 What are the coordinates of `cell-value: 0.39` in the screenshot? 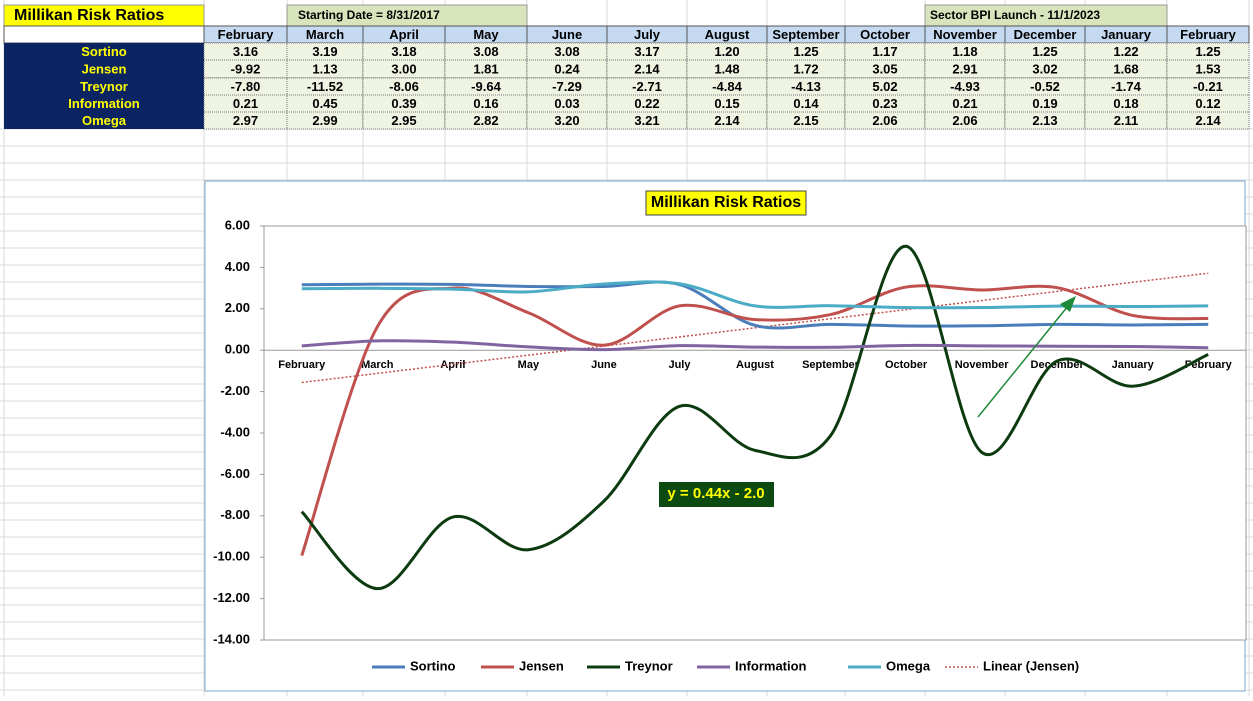 It's located at (403, 103).